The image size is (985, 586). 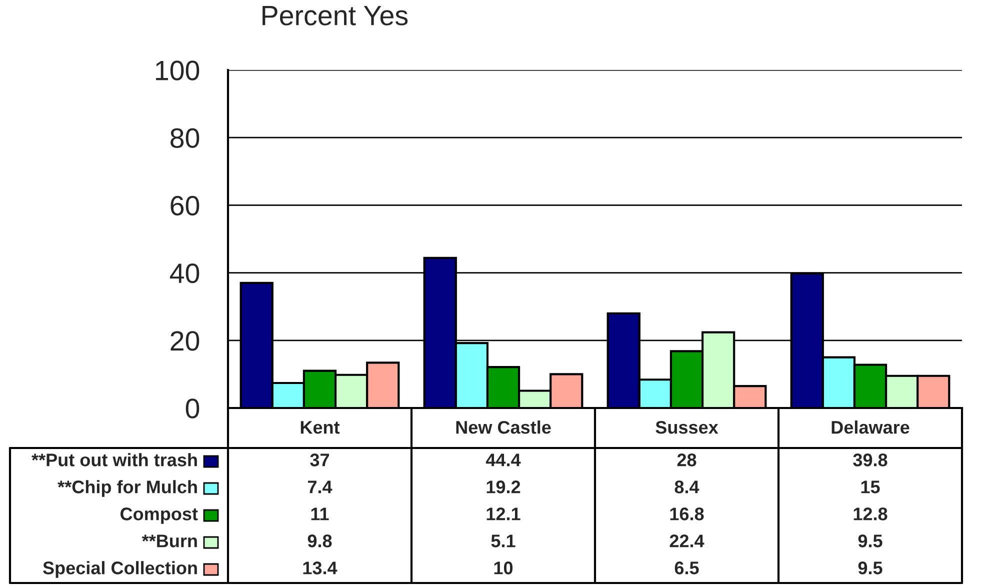 What do you see at coordinates (185, 273) in the screenshot?
I see `y-tick-label: 40` at bounding box center [185, 273].